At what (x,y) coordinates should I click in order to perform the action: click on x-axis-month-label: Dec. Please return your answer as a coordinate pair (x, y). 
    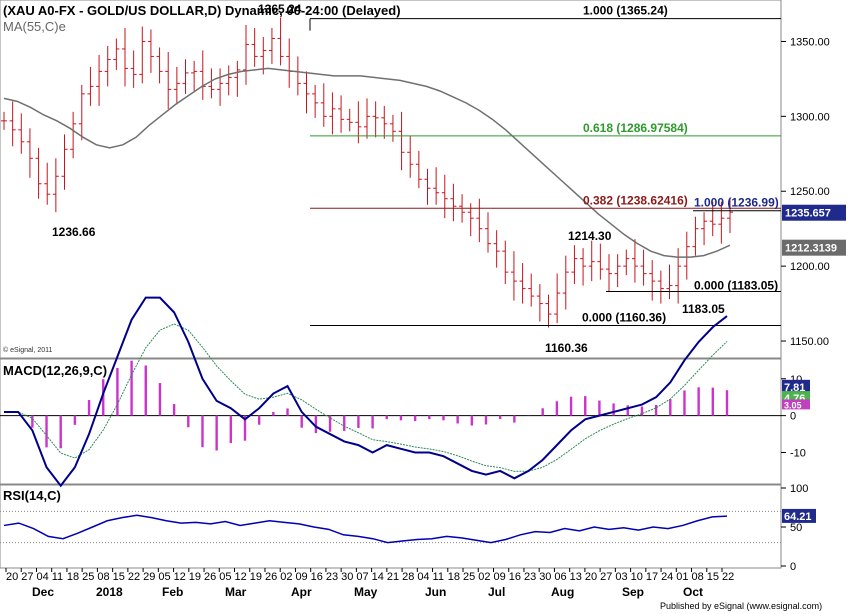
    Looking at the image, I should click on (43, 592).